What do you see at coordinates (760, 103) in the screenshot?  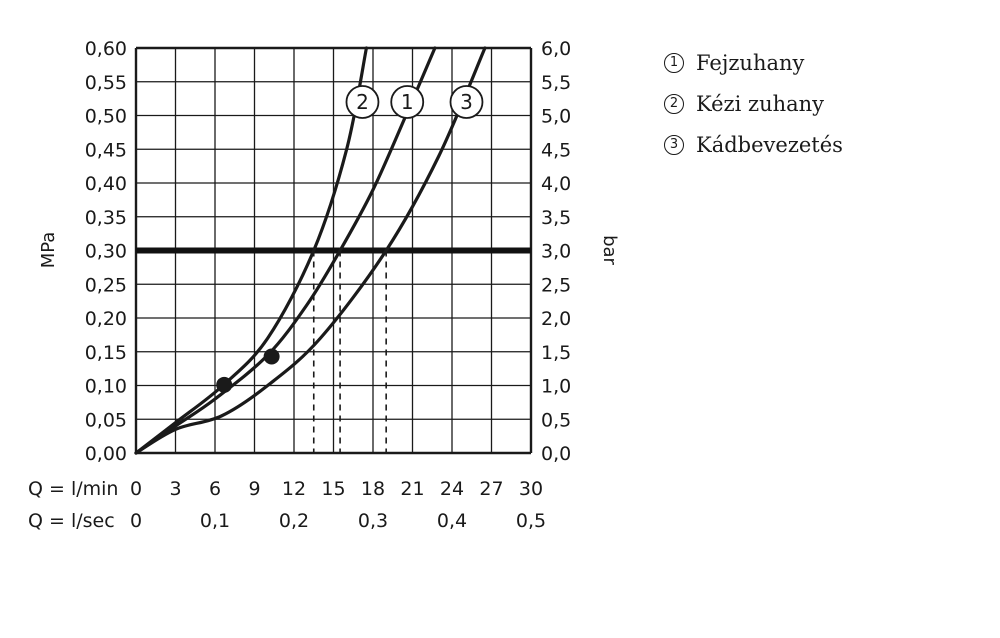 I see `legend-label: Kézi zuhany` at bounding box center [760, 103].